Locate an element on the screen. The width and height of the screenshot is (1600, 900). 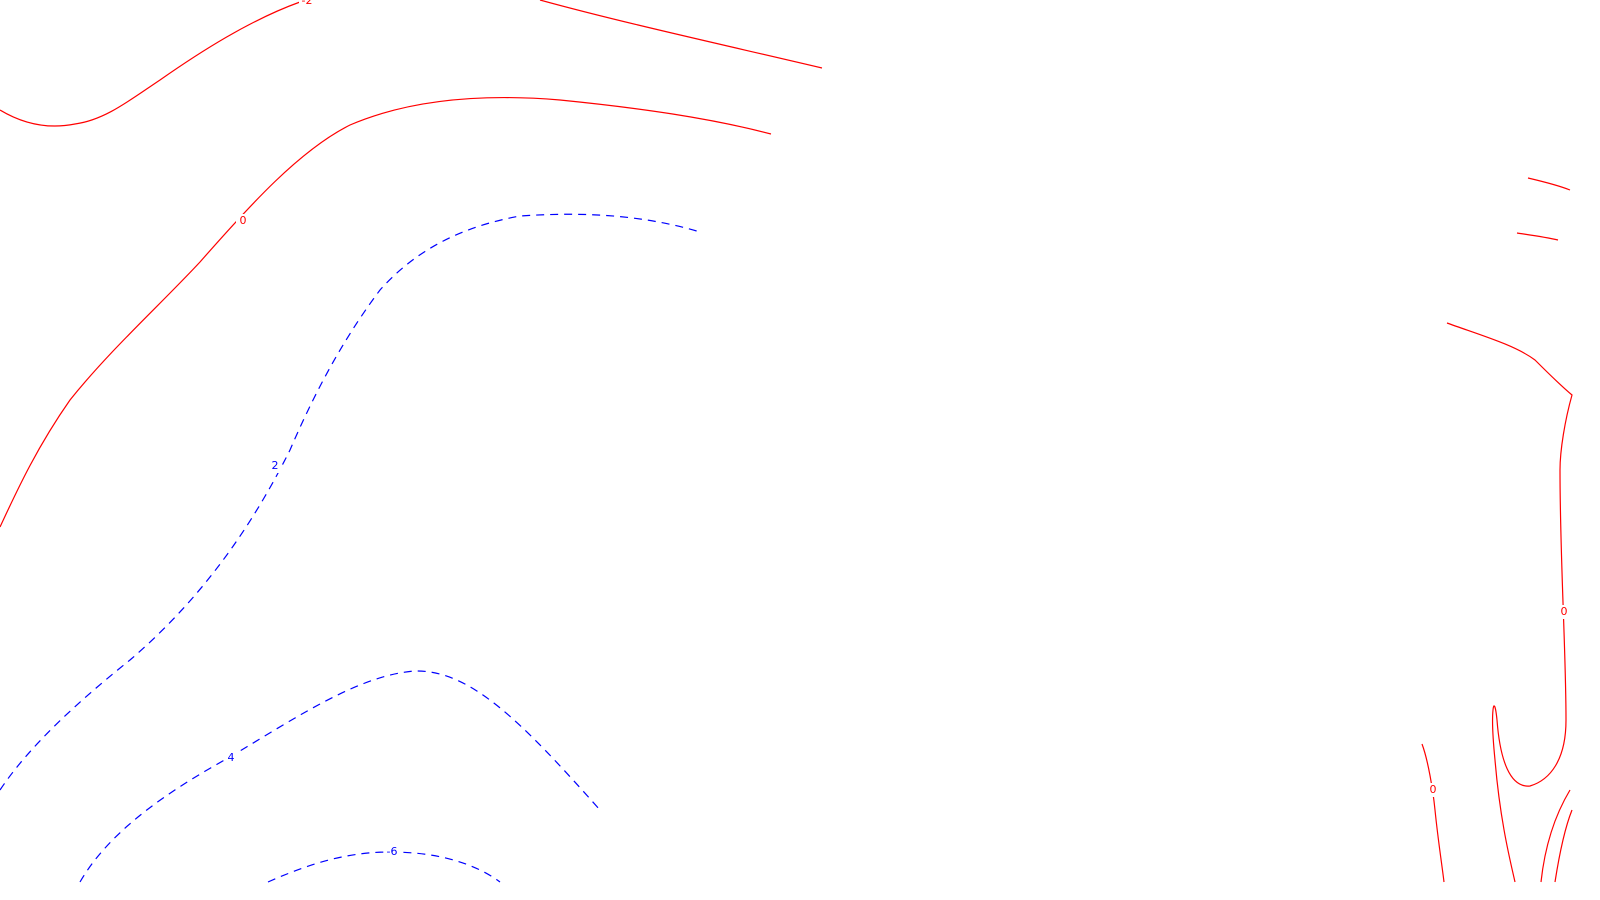
contour-label-minus-two: -2 is located at coordinates (307, 3).